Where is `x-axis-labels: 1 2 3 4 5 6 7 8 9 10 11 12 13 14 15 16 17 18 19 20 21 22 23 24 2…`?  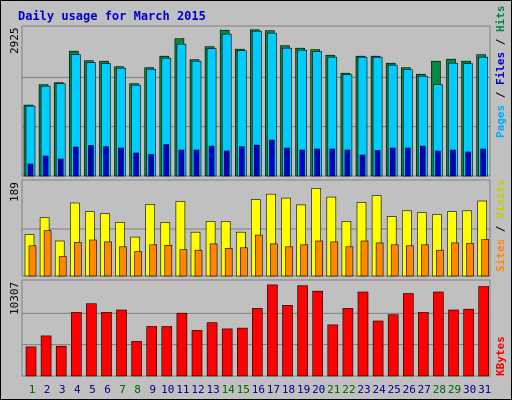
x-axis-labels: 1 2 3 4 5 6 7 8 9 10 11 12 13 14 15 16 17 18 19 20 21 22 23 24 2… is located at coordinates (260, 389).